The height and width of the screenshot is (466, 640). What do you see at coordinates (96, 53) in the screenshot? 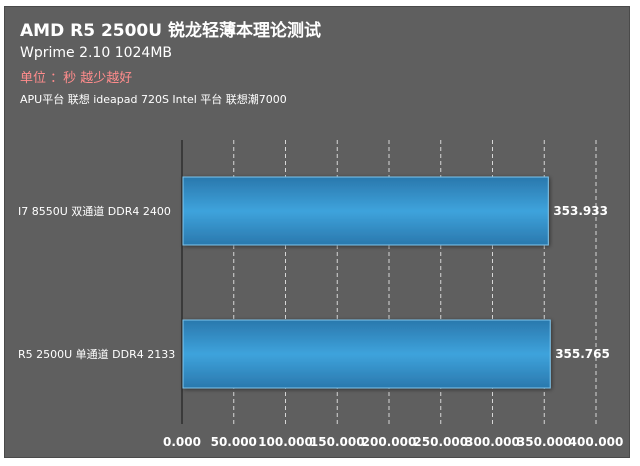
I see `chart-subtitle: Wprime 2.10 1024MB` at bounding box center [96, 53].